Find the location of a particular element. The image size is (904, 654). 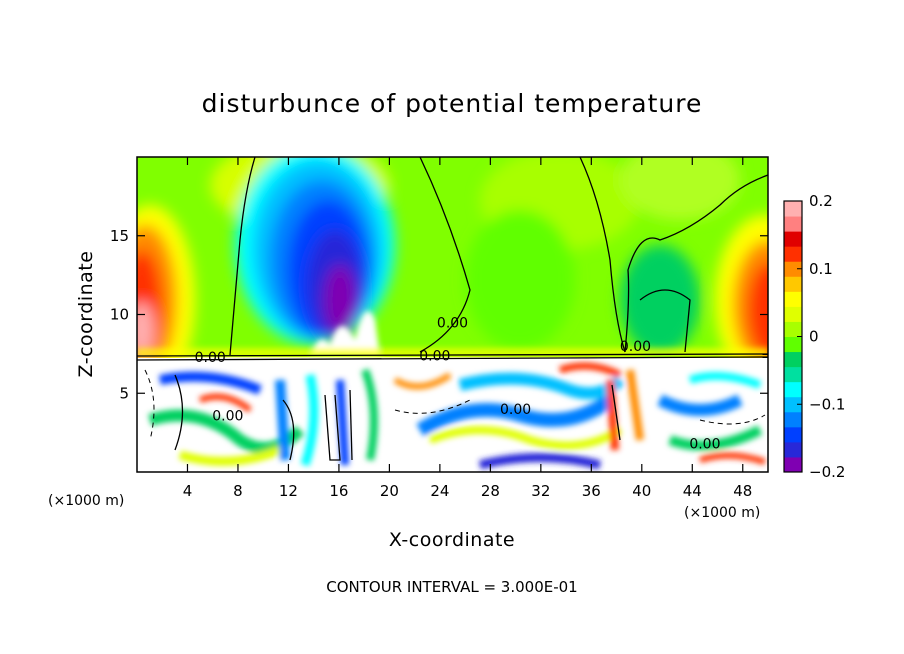

x-tick-label: 20 is located at coordinates (389, 491).